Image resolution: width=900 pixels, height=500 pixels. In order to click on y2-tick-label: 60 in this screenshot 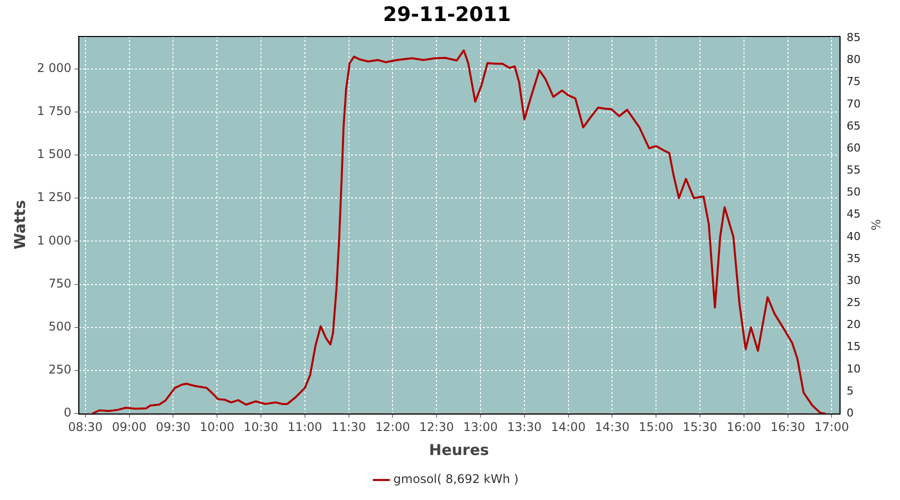, I will do `click(853, 147)`.